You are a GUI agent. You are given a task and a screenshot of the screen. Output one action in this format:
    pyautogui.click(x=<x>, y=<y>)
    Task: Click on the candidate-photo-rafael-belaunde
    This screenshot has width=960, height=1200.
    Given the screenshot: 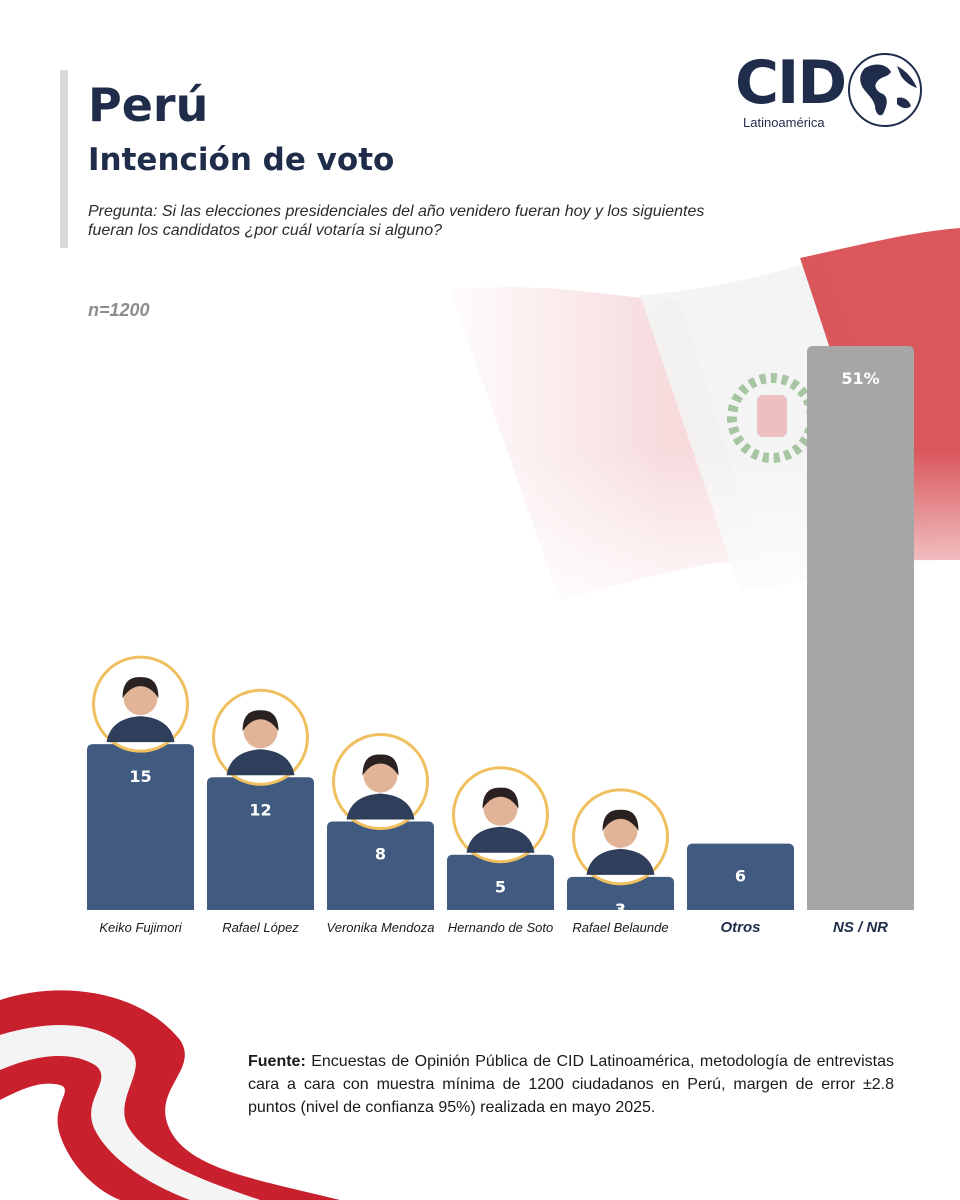 What is the action you would take?
    pyautogui.click(x=620, y=837)
    